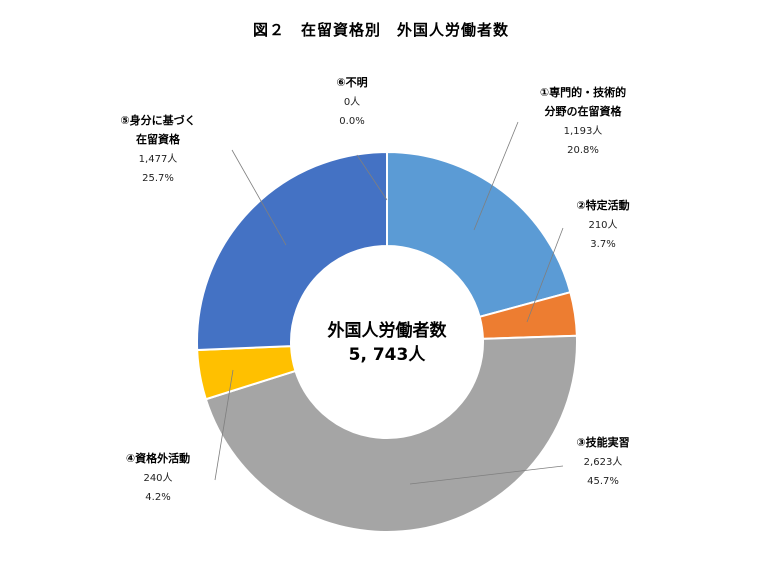 The image size is (762, 569). What do you see at coordinates (158, 458) in the screenshot?
I see `slice-label-name-s4-0: ④資格外活動` at bounding box center [158, 458].